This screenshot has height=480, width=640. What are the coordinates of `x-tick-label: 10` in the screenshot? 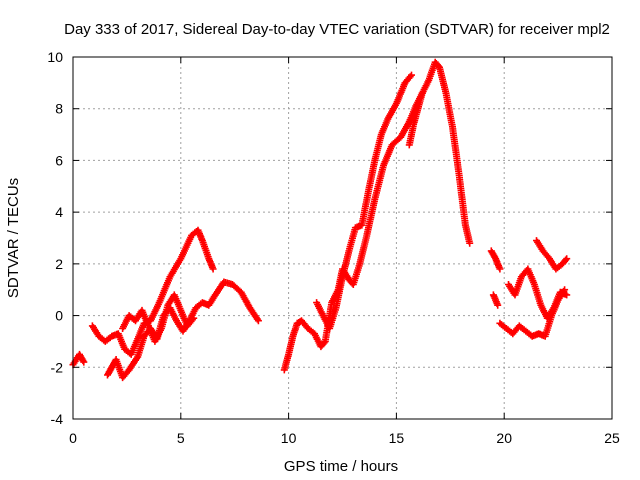 It's located at (289, 438).